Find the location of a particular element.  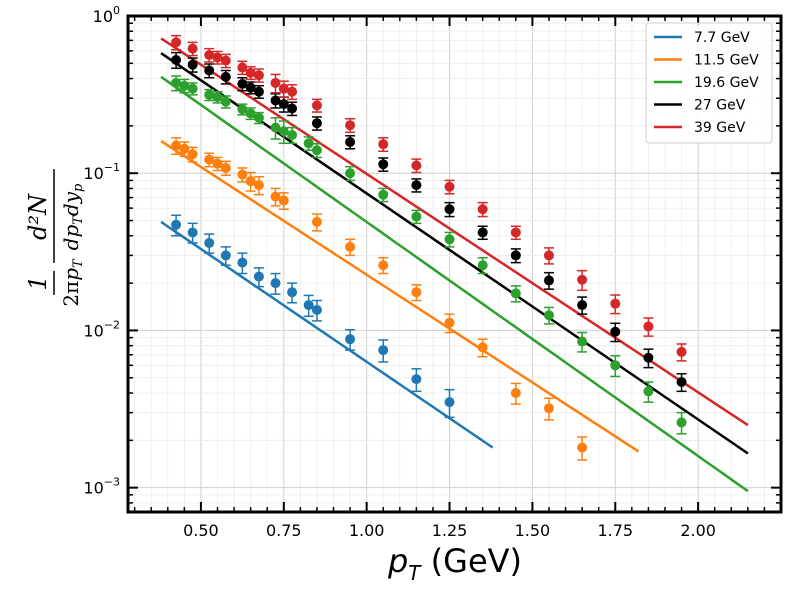

legend-item: 27 GeV is located at coordinates (700, 106).